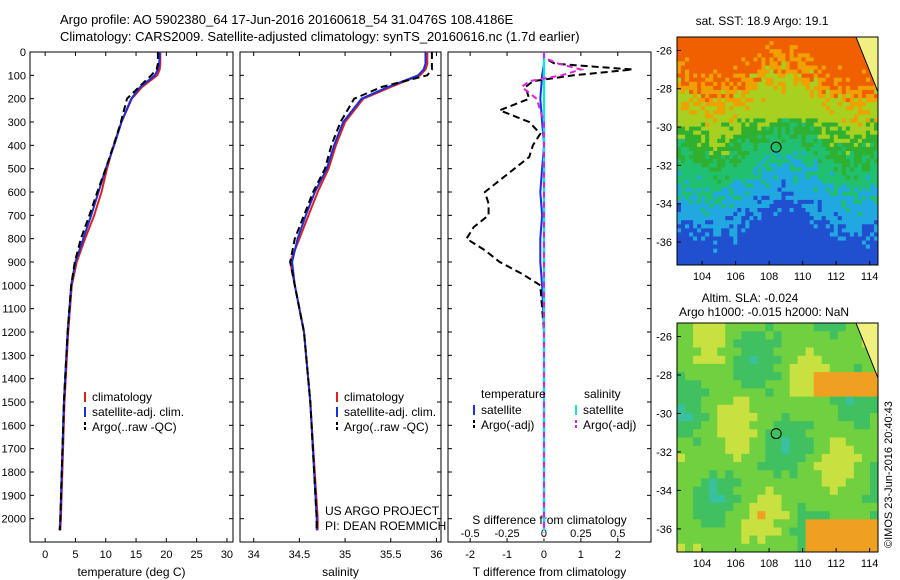  Describe the element at coordinates (750, 298) in the screenshot. I see `map-title: Altim. SLA: -0.024` at that location.